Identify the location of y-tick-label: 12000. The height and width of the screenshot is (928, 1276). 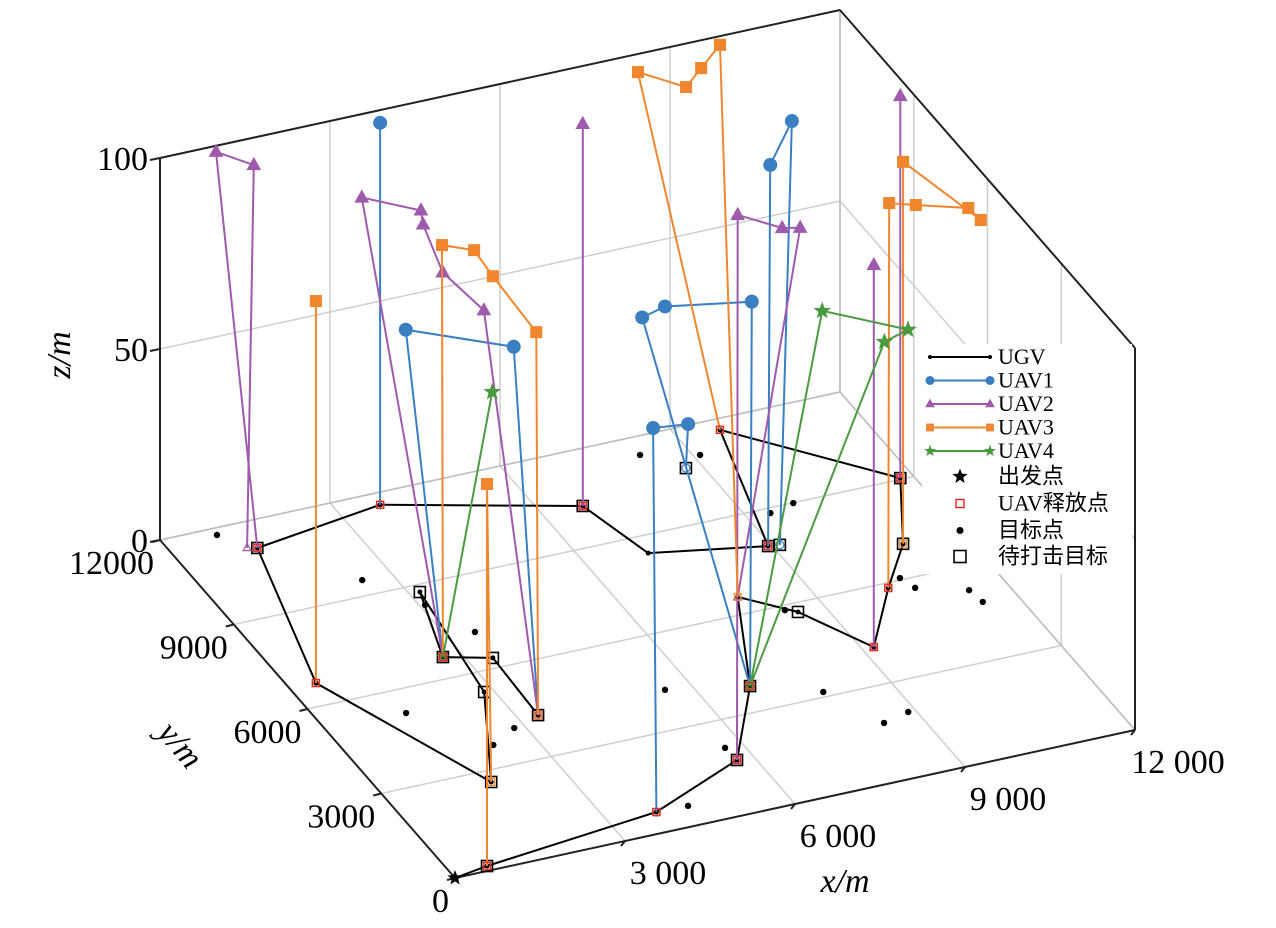
(111, 563).